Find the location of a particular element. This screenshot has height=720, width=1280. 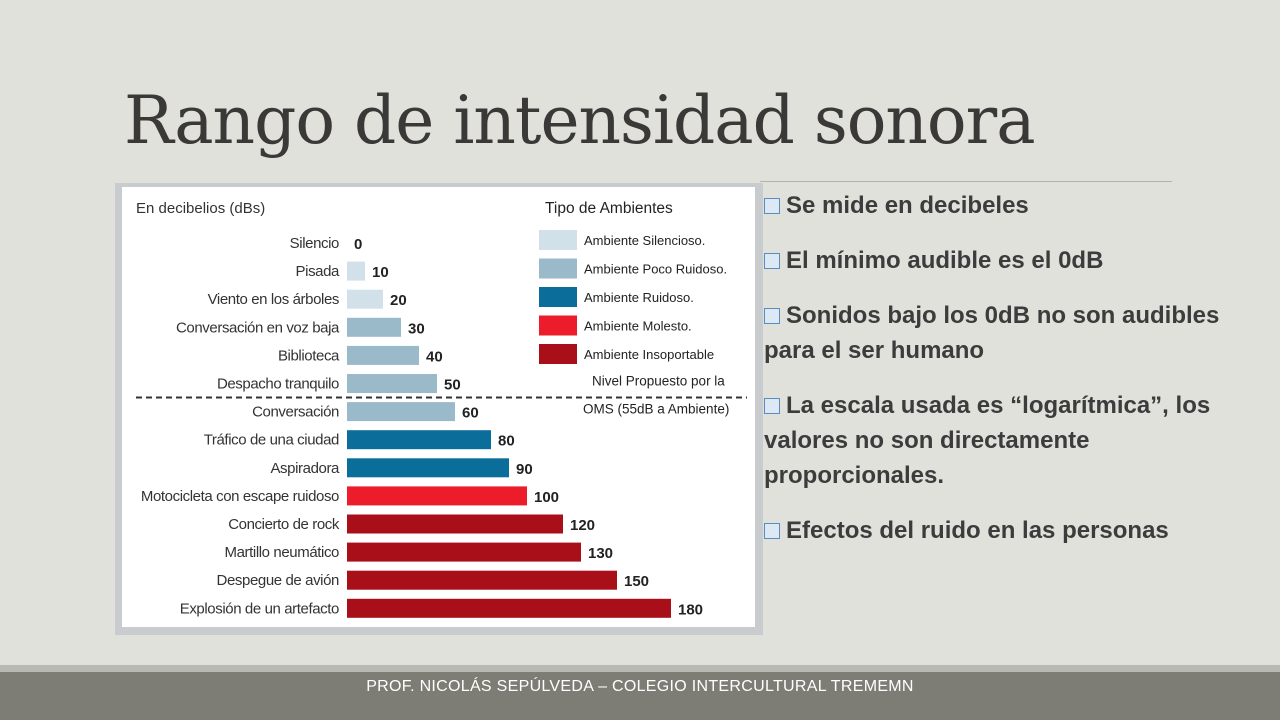

category-label: Viento en los árboles is located at coordinates (273, 299).